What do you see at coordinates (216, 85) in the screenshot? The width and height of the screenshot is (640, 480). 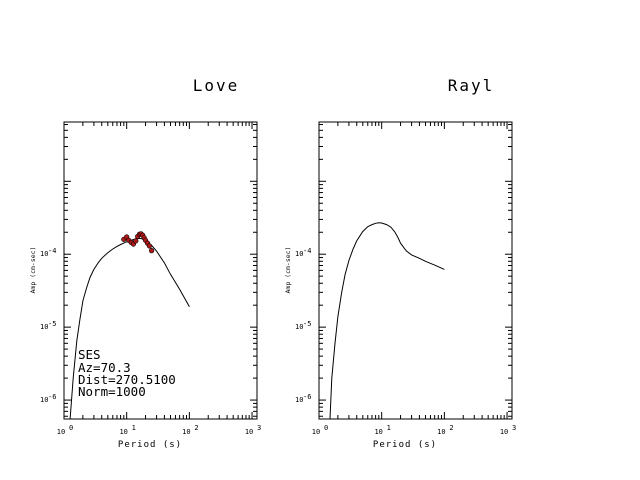 I see `panel-title: Love` at bounding box center [216, 85].